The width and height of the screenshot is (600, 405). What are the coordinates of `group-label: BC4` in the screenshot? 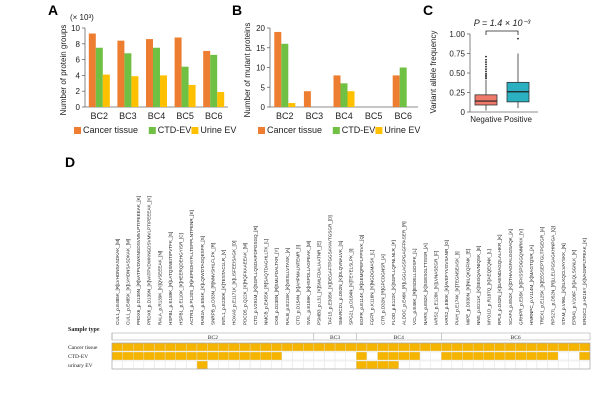 It's located at (399, 338).